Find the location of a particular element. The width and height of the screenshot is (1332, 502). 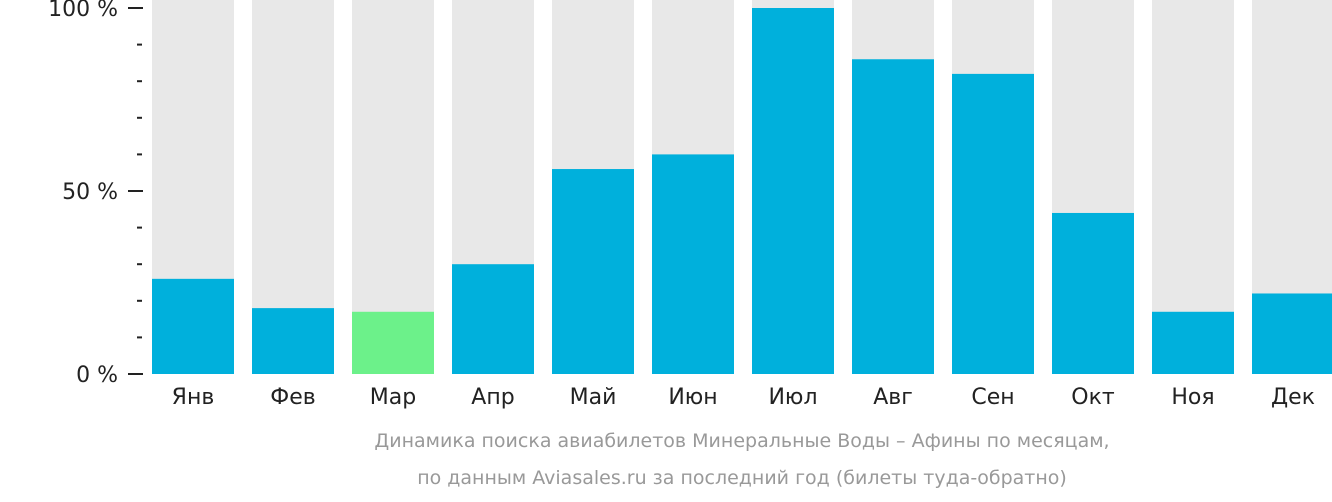

y-tick-label: 0 % is located at coordinates (97, 375).